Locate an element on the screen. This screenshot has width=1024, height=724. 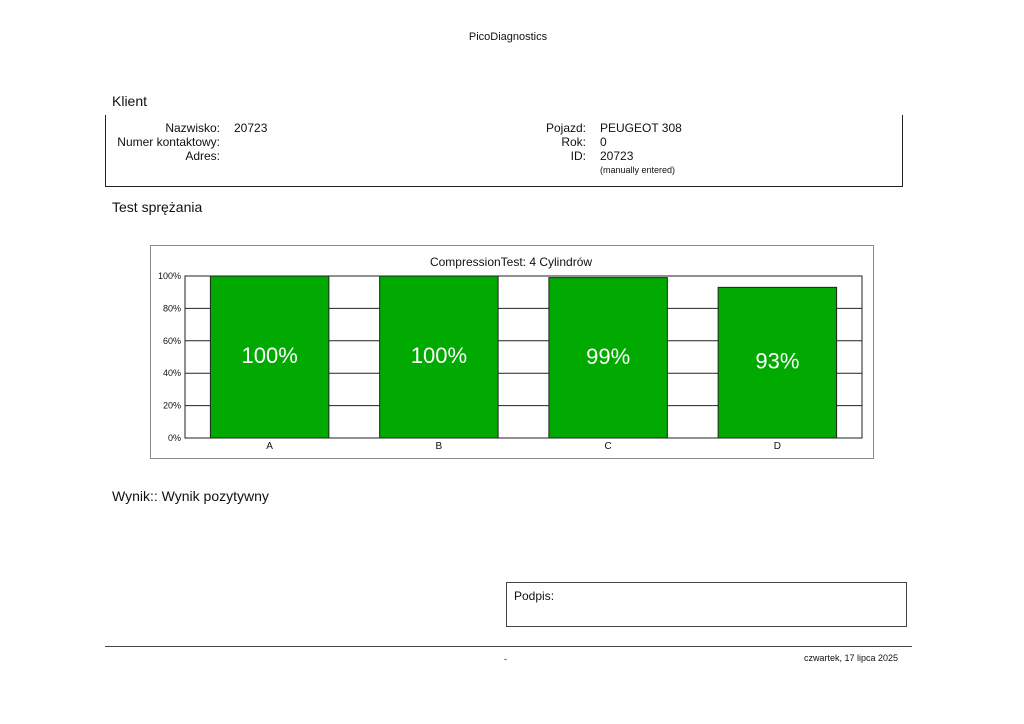
year-value: 0 is located at coordinates (603, 142).